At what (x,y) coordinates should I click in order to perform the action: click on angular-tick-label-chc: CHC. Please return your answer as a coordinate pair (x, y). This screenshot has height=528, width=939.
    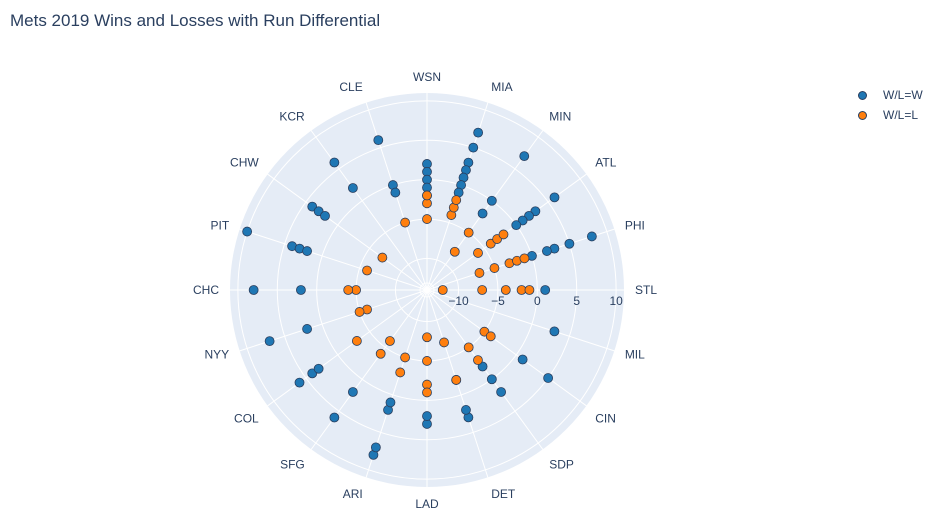
    Looking at the image, I should click on (206, 290).